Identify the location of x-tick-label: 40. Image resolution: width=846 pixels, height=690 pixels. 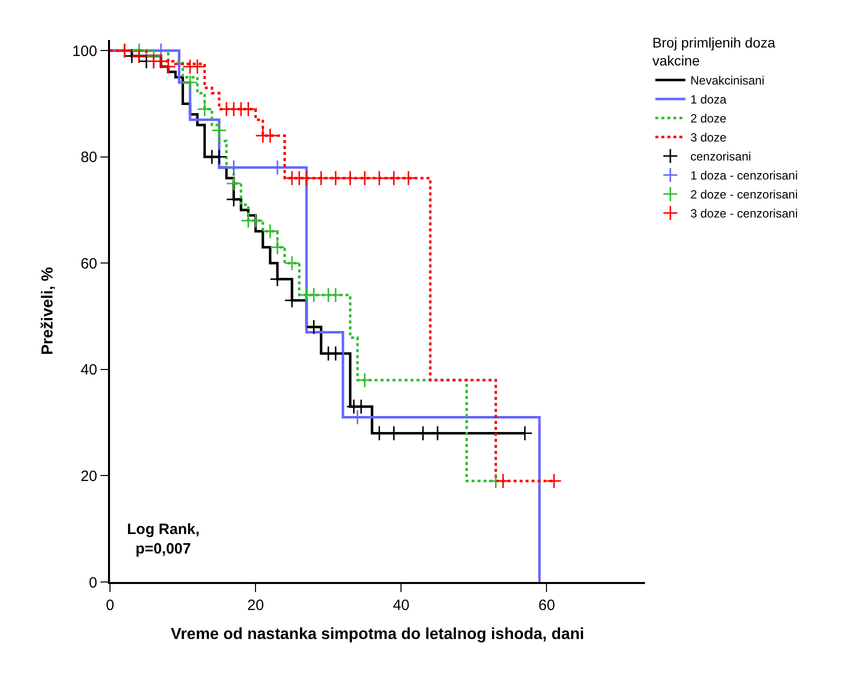
(401, 605).